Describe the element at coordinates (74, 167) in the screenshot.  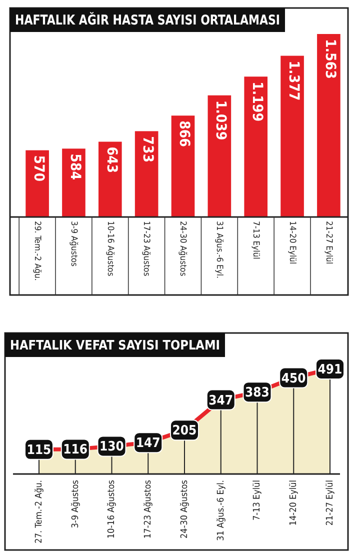
I see `data-label: 584` at that location.